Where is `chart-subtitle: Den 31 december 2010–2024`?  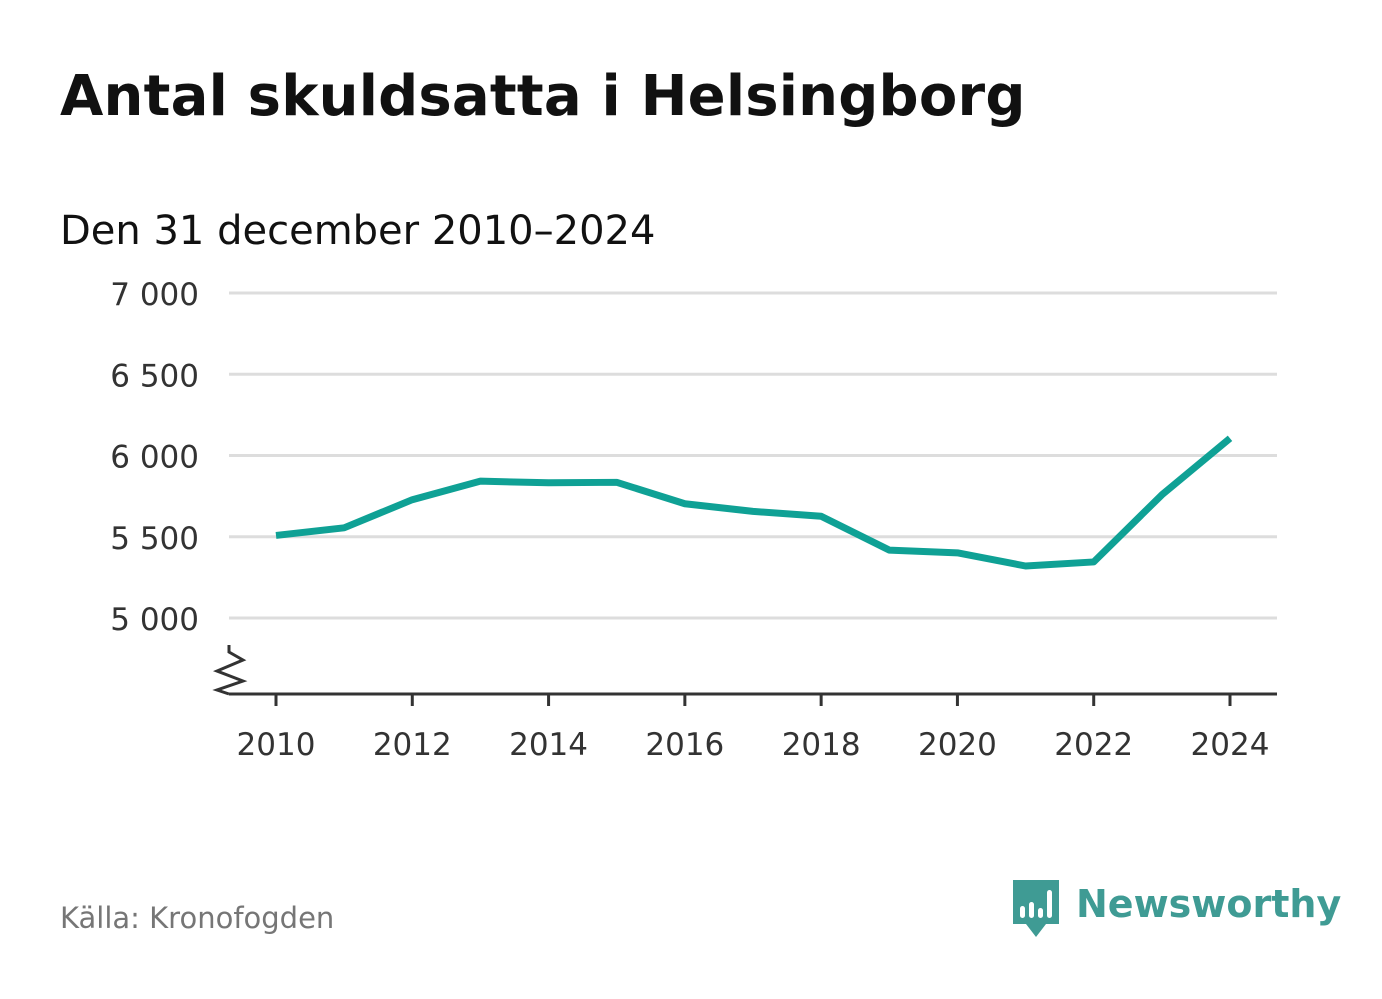 chart-subtitle: Den 31 december 2010–2024 is located at coordinates (358, 231).